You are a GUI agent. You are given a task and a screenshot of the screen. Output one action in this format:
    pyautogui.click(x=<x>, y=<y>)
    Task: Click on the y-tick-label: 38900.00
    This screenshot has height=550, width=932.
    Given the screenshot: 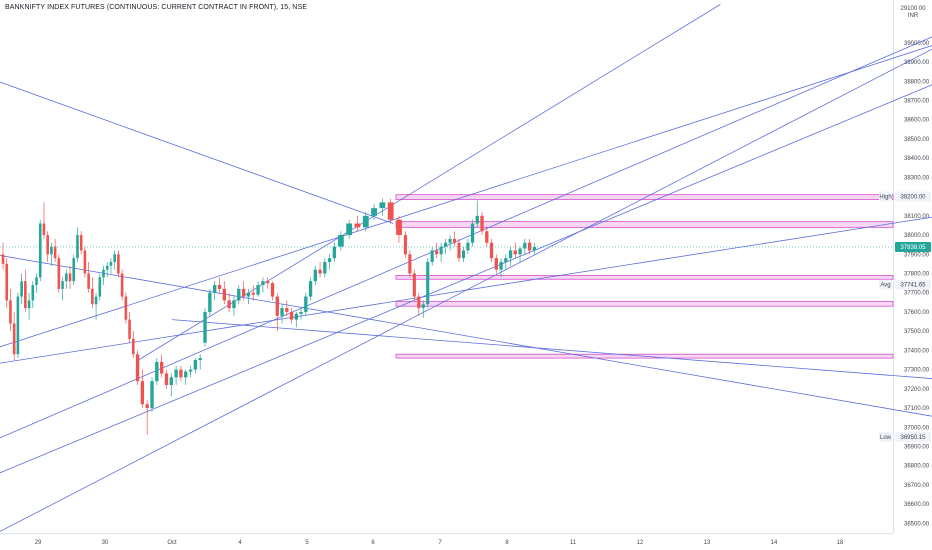 What is the action you would take?
    pyautogui.click(x=917, y=63)
    